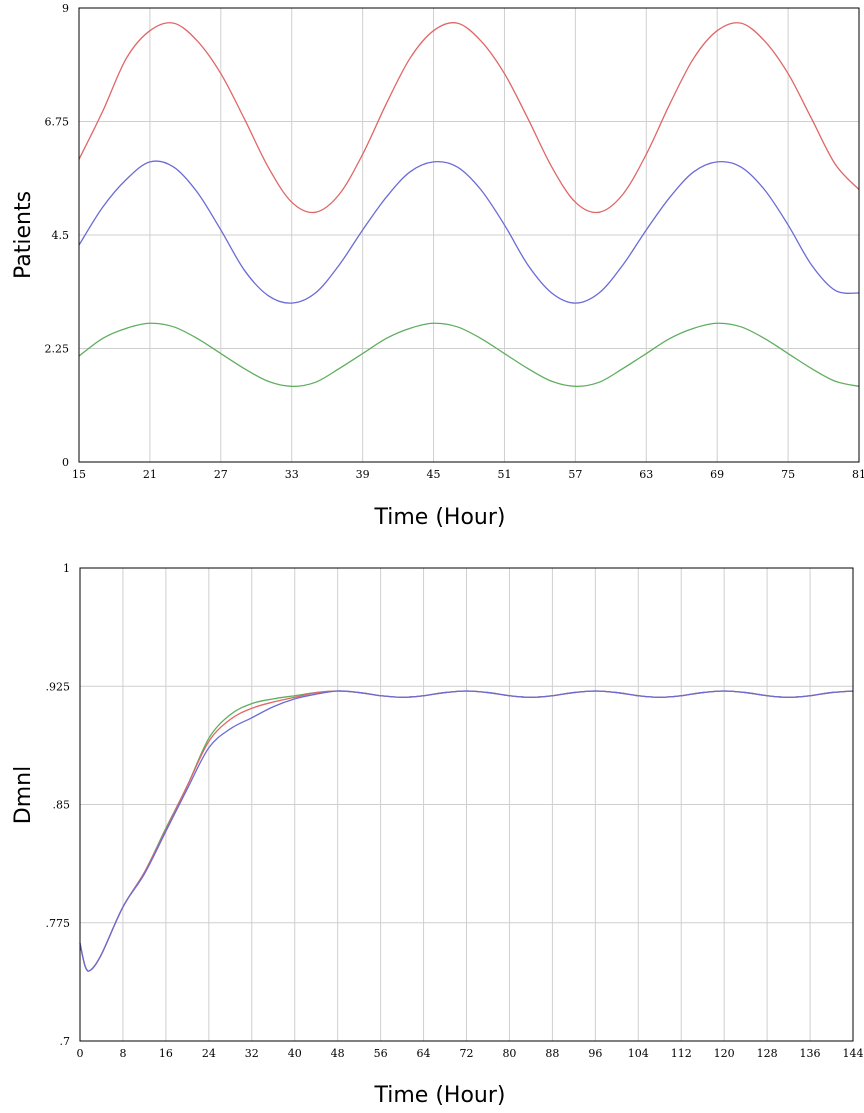  I want to click on x-tick-label: 21, so click(150, 474).